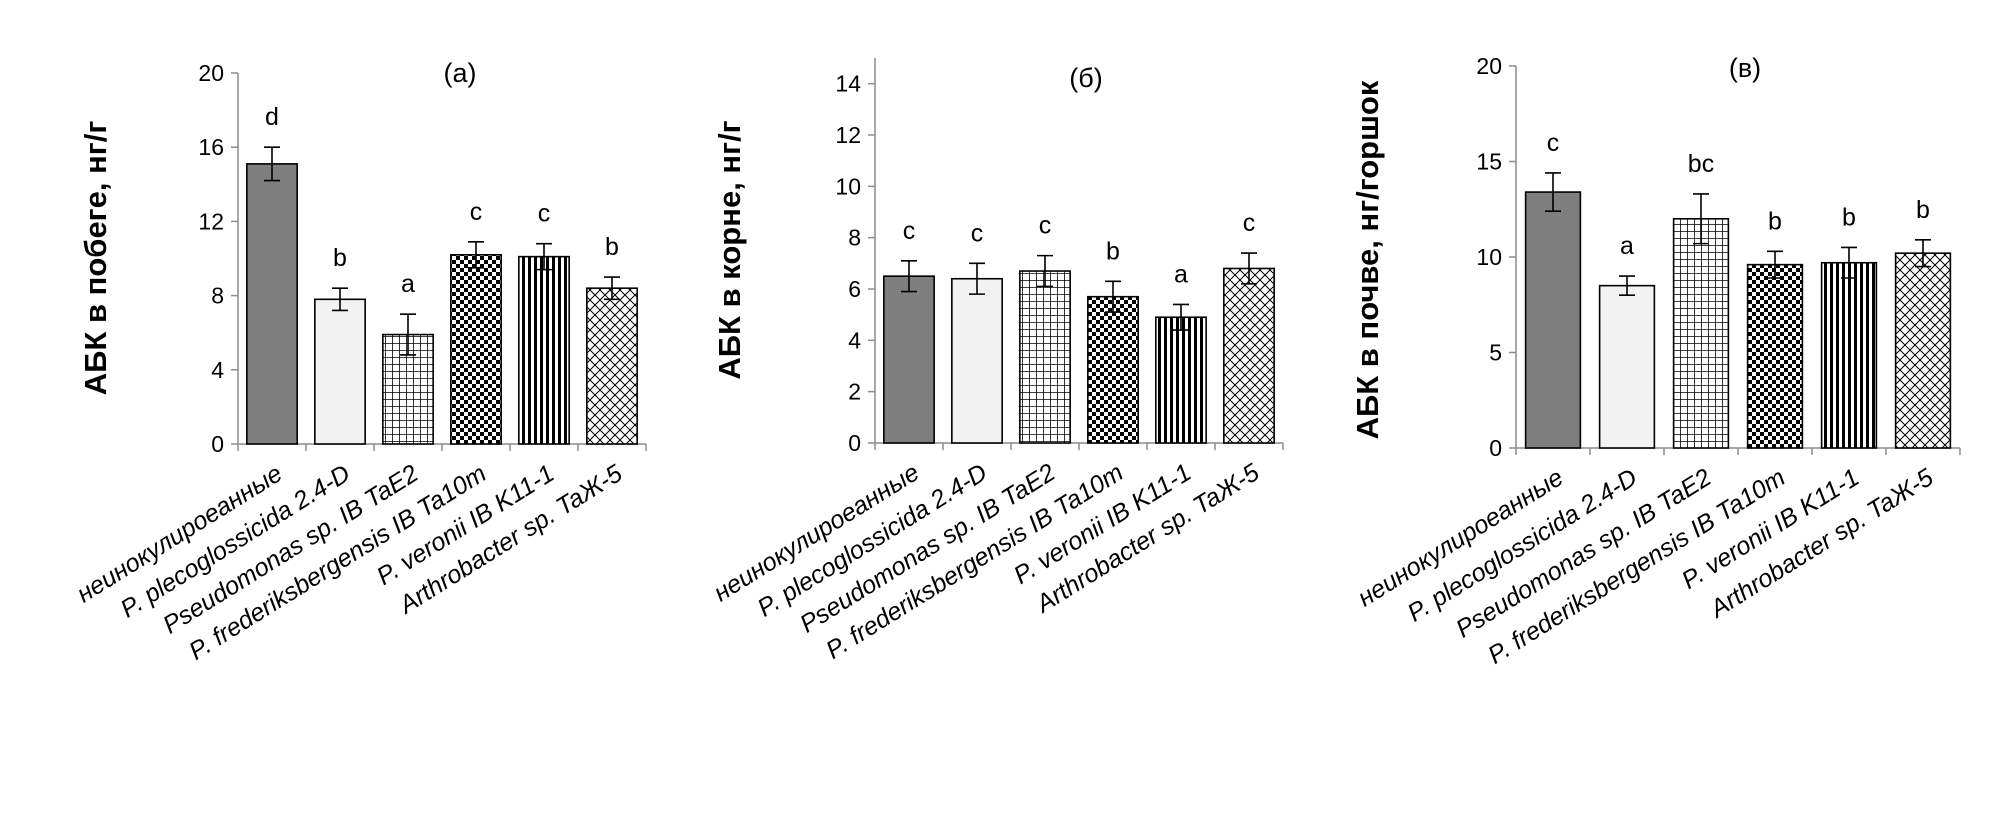  I want to click on panel-title: (a), so click(460, 73).